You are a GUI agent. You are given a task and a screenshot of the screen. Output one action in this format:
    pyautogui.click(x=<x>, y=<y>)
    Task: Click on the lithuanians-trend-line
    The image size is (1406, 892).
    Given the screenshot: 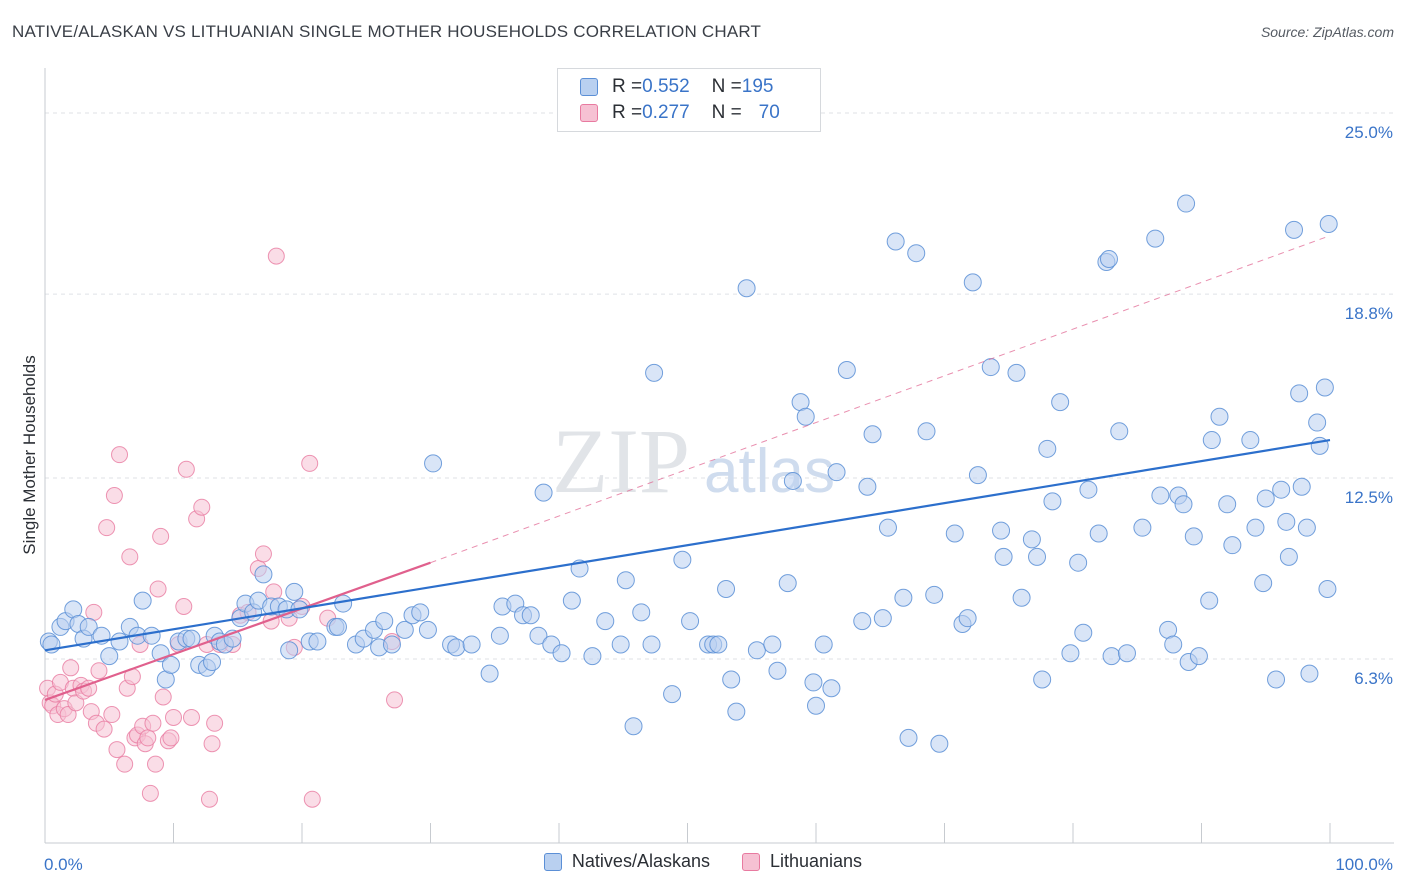 What is the action you would take?
    pyautogui.click(x=237, y=631)
    